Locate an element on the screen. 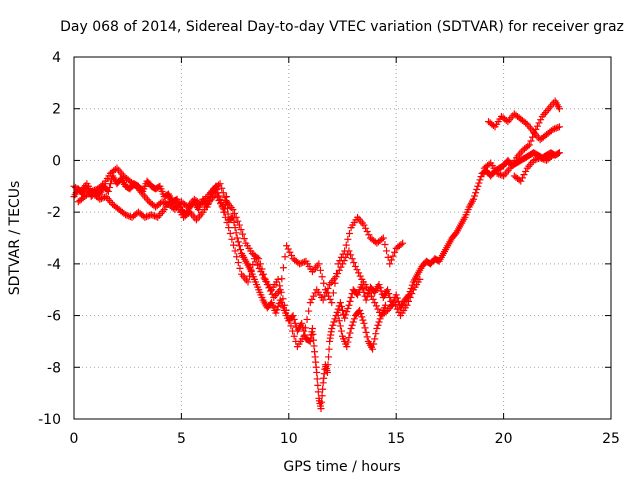 The width and height of the screenshot is (640, 485). x-axis-label: GPS time / hours is located at coordinates (341, 467).